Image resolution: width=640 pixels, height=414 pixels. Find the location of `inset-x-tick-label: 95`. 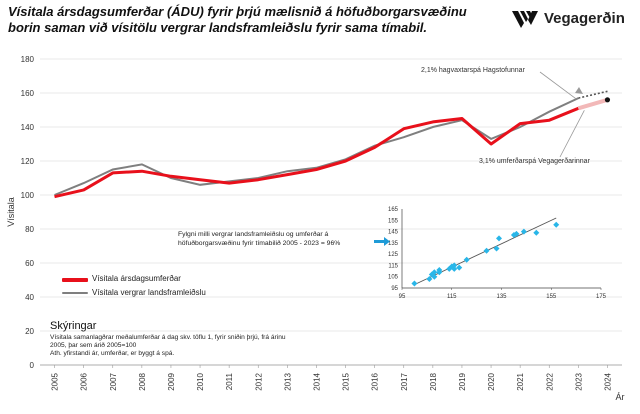

inset-x-tick-label: 95 is located at coordinates (402, 297).